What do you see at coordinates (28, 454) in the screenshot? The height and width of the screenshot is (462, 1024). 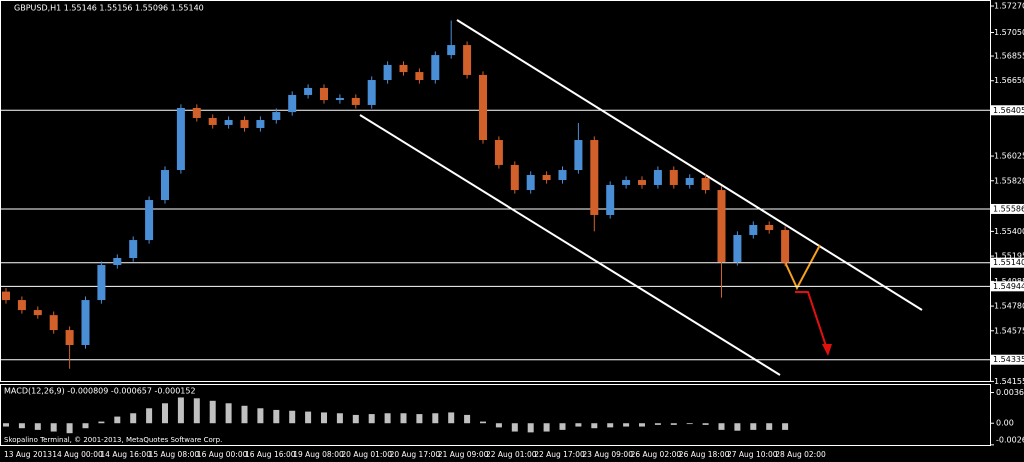 I see `x-tick-label: 13 Aug 2013` at bounding box center [28, 454].